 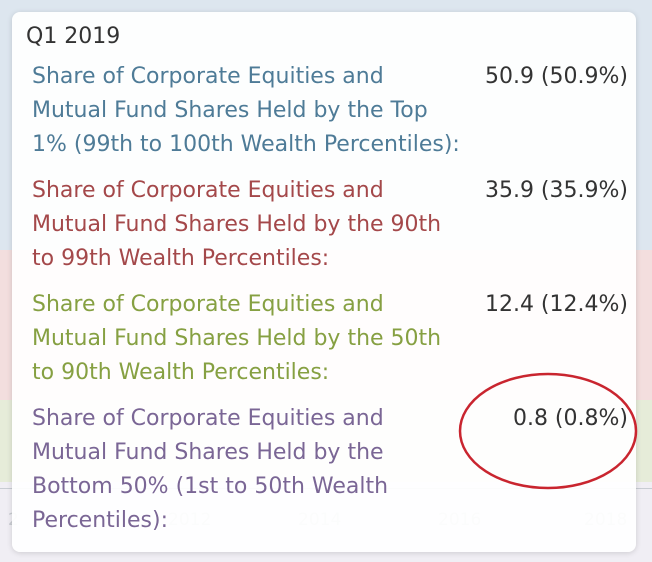 I want to click on series-value: 0.8 (0.8%), so click(x=570, y=418).